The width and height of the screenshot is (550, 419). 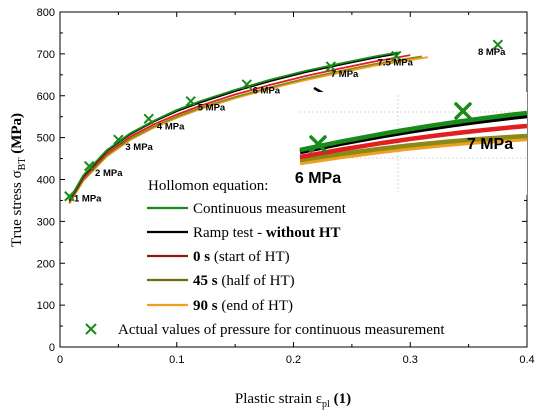 I want to click on y-tick-label: 500, so click(x=46, y=139).